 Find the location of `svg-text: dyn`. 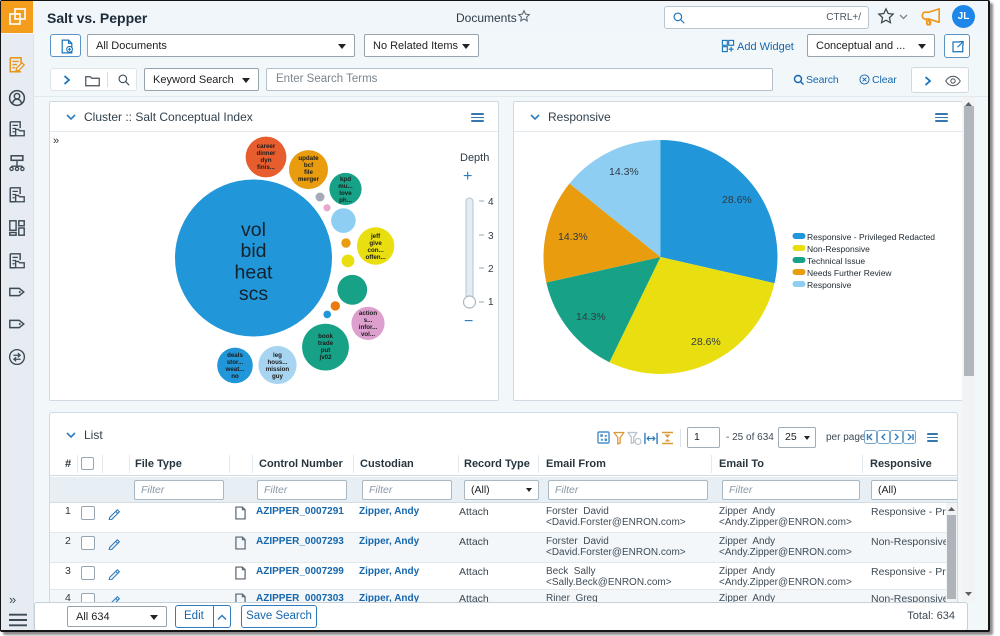

svg-text: dyn is located at coordinates (265, 160).